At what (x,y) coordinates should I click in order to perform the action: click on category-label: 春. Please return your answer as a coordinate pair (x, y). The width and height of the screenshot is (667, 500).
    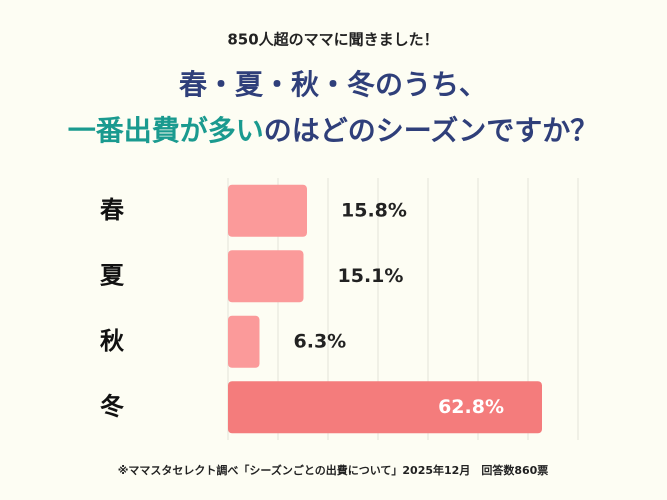
    Looking at the image, I should click on (112, 210).